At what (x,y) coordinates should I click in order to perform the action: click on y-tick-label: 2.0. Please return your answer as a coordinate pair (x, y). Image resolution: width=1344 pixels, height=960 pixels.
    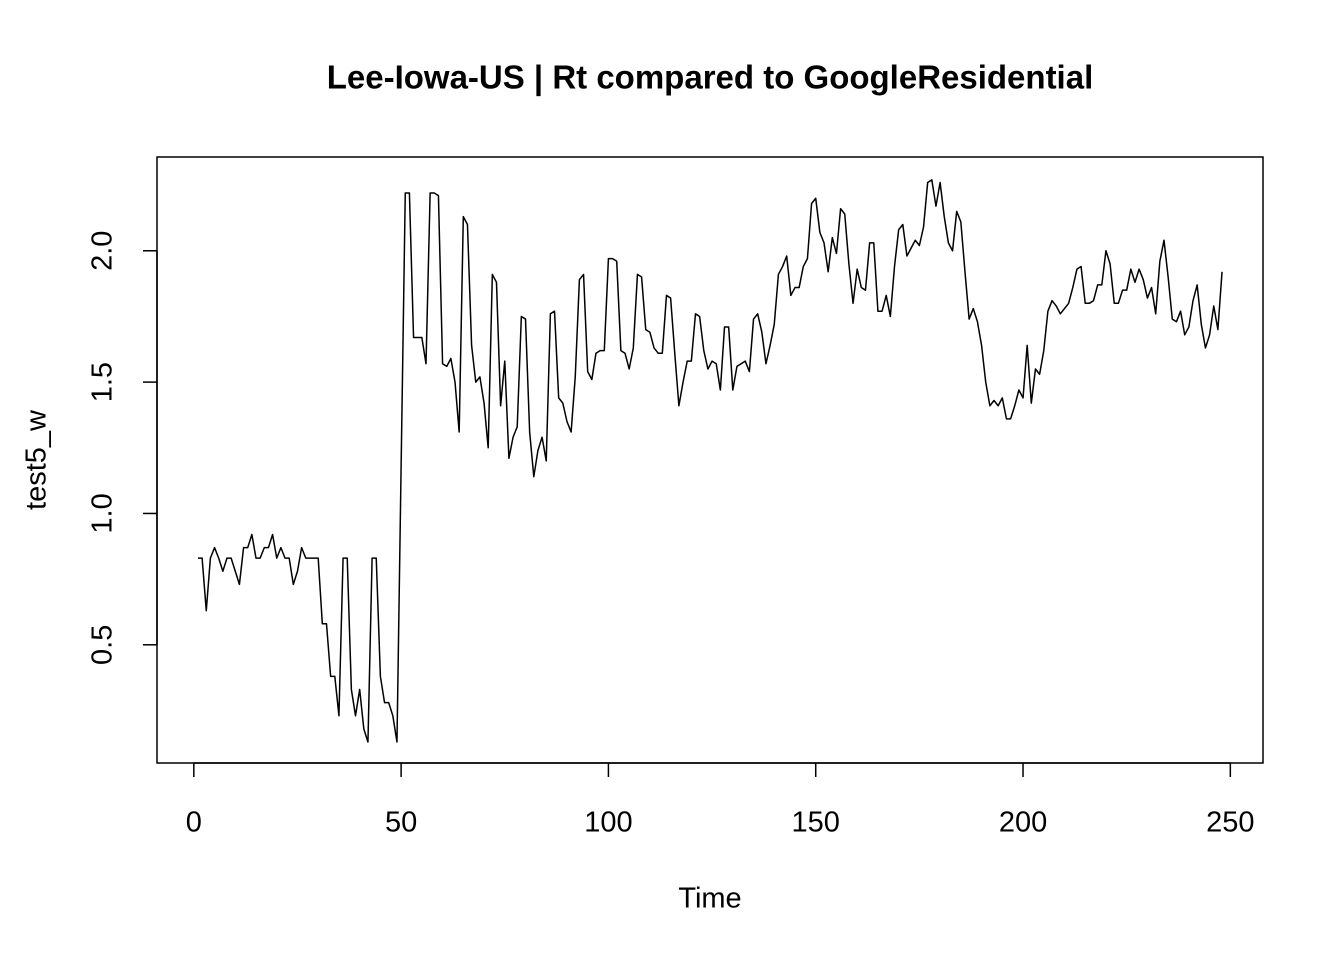
    Looking at the image, I should click on (103, 251).